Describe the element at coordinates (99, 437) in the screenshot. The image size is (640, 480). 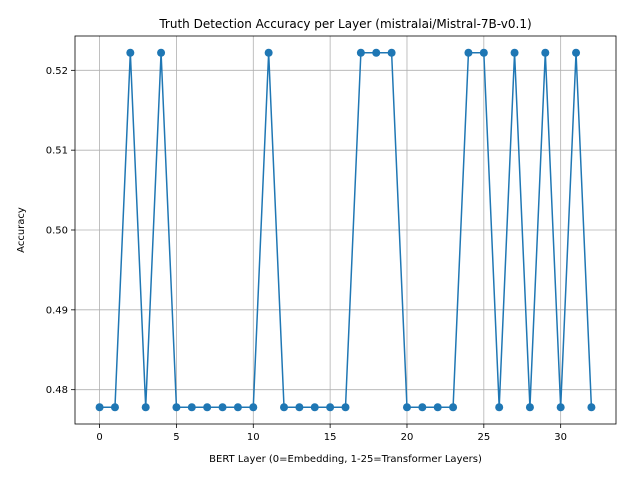
I see `x-tick-label: 0` at that location.